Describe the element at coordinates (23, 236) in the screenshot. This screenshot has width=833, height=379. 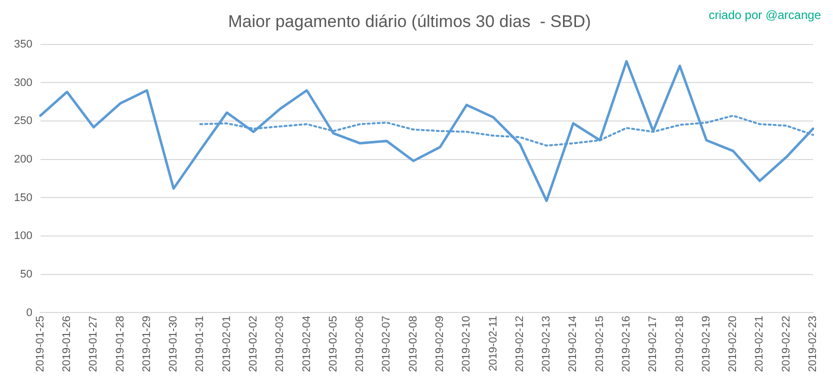
I see `y-tick-label: 100` at that location.